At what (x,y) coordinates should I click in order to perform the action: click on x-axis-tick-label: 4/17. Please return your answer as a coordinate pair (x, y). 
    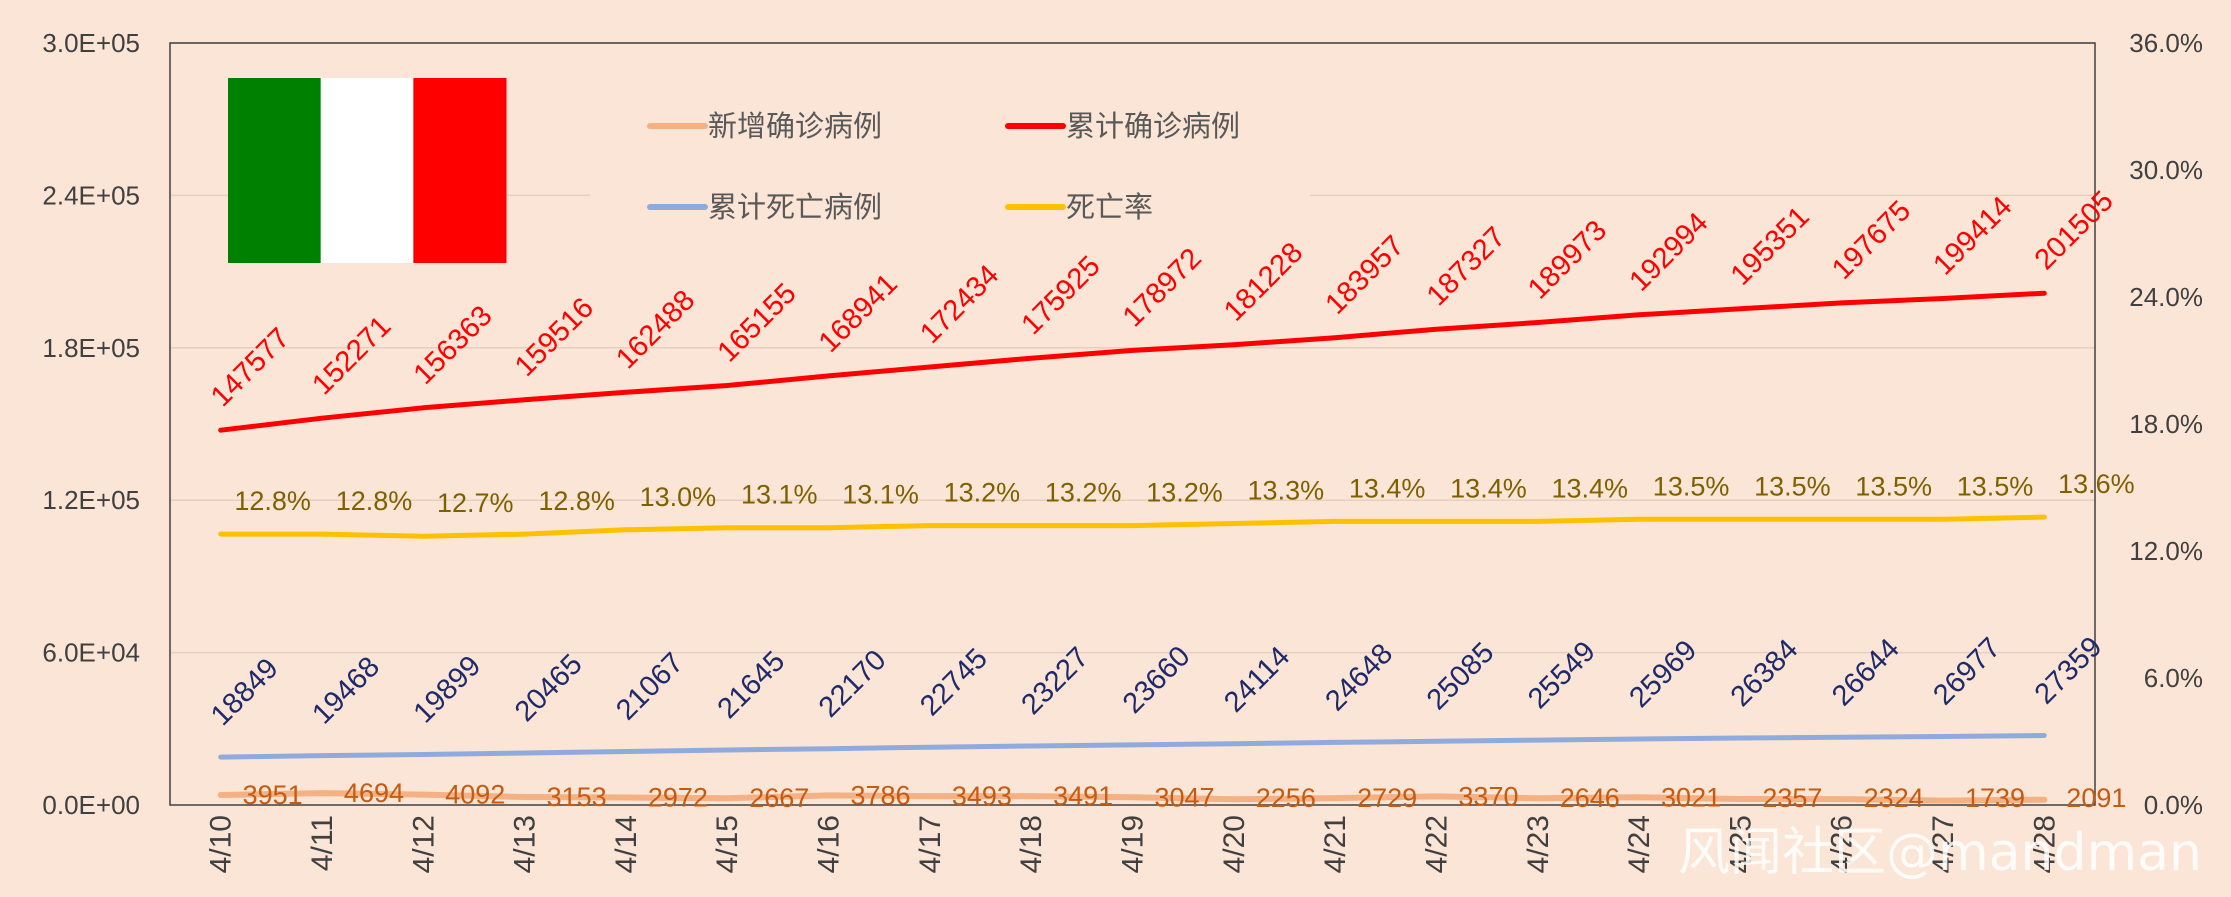
    Looking at the image, I should click on (930, 844).